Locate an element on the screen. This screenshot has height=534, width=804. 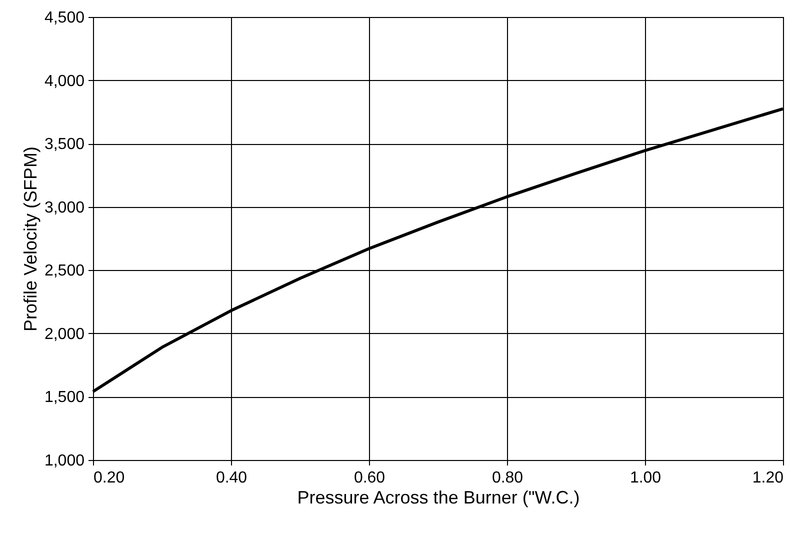
x-tick-label: 0.80 is located at coordinates (508, 478).